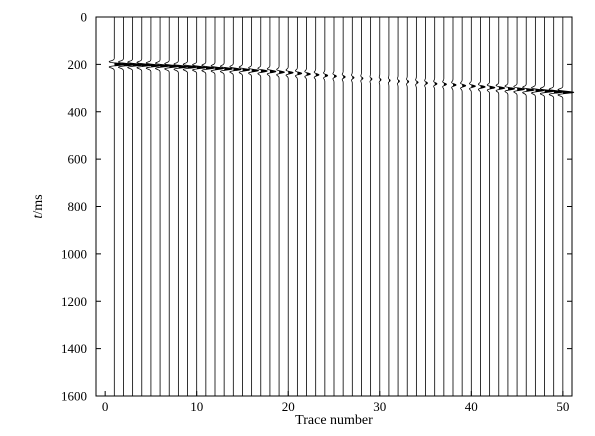 The width and height of the screenshot is (595, 436). I want to click on y-tick-label: 600, so click(78, 159).